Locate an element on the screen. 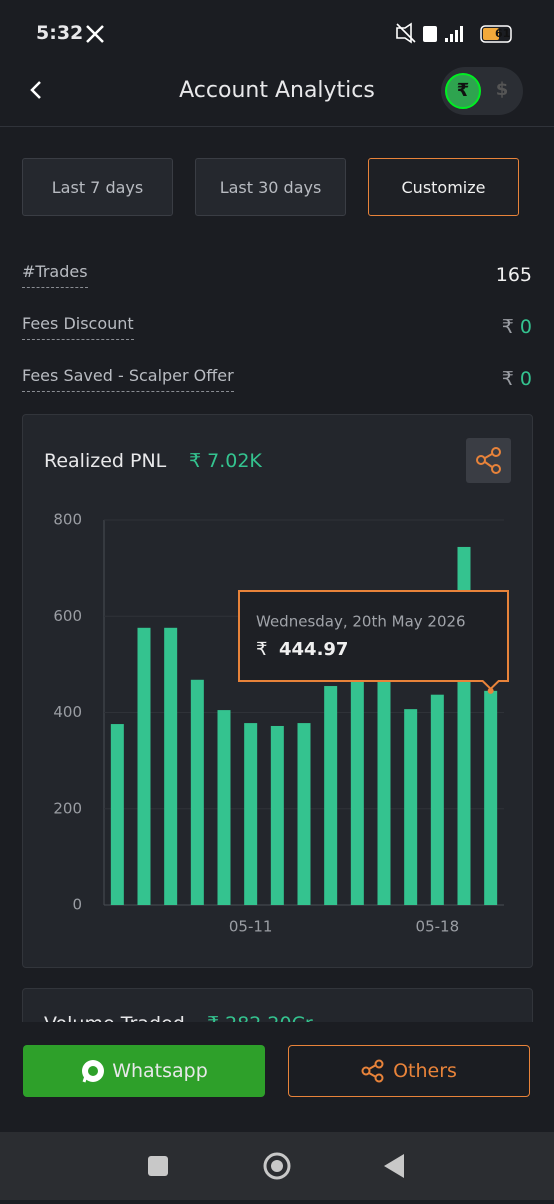  tab: Customize is located at coordinates (443, 187).